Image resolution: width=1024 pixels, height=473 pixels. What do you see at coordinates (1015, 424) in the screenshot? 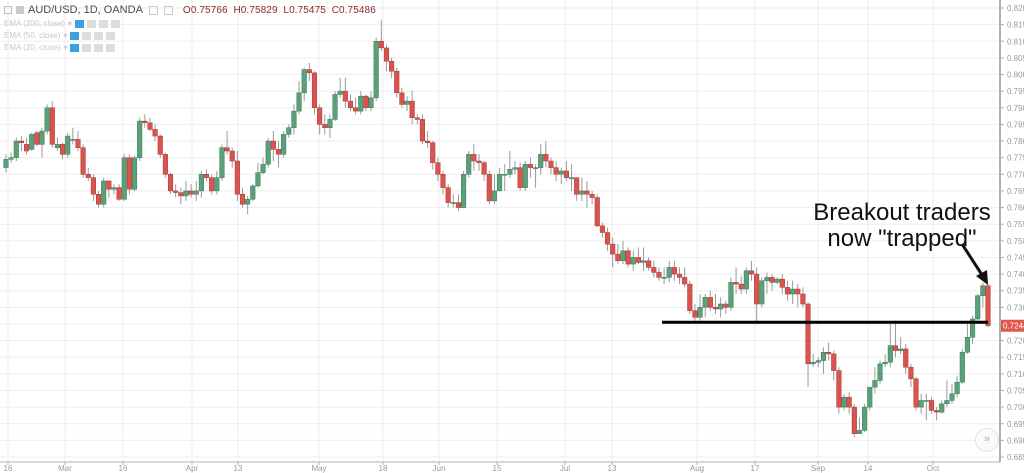
I see `price-tick-label: 0.69500` at bounding box center [1015, 424].